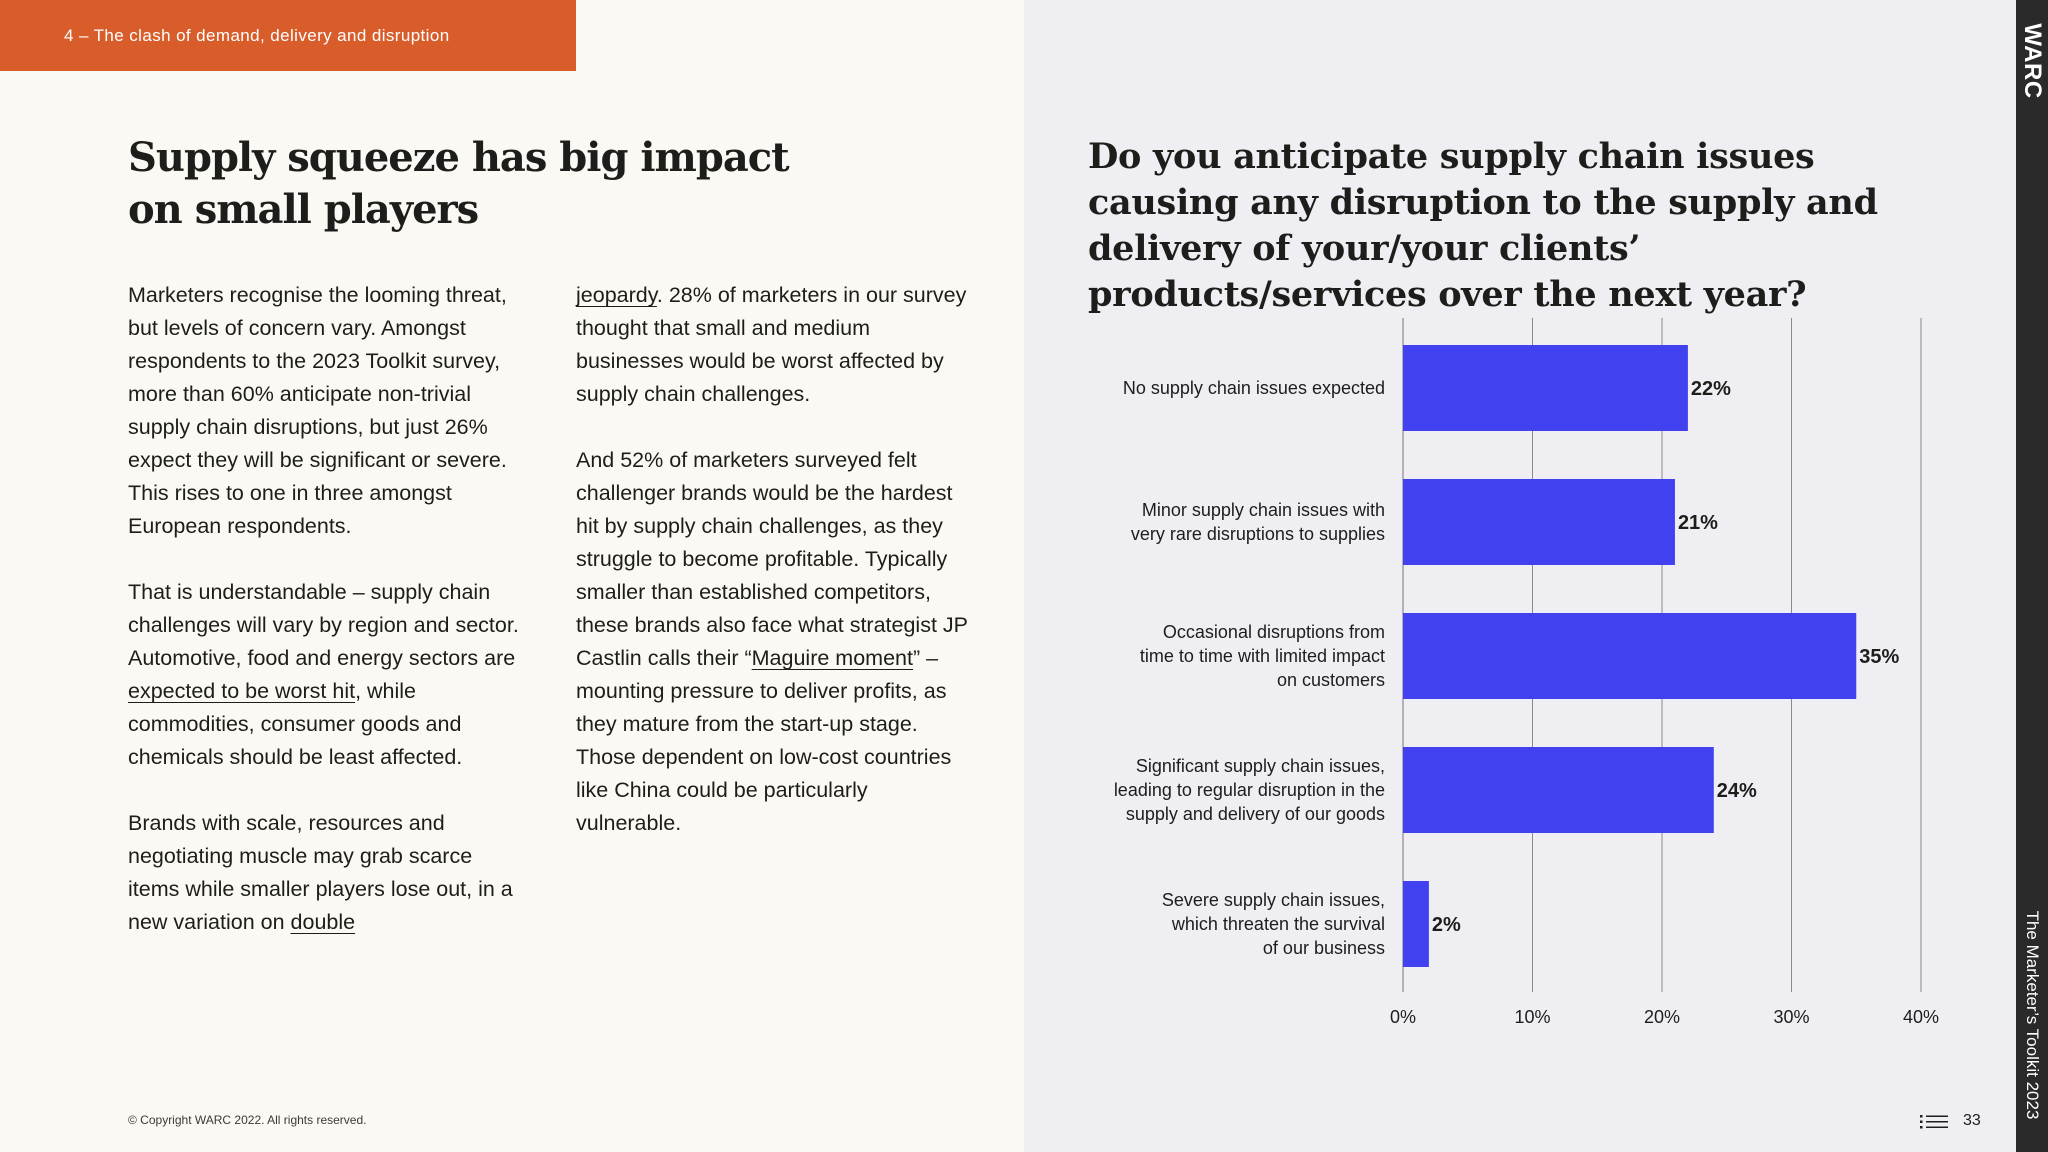 This screenshot has height=1152, width=2048. Describe the element at coordinates (1935, 1122) in the screenshot. I see `menu-list-icon` at that location.